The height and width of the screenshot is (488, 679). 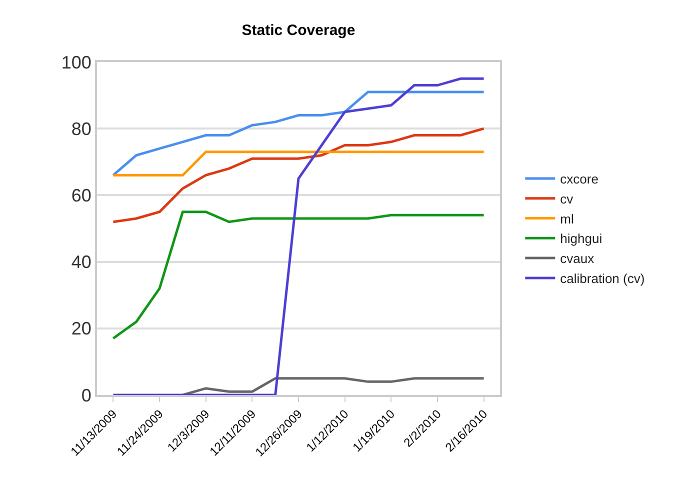 What do you see at coordinates (81, 328) in the screenshot?
I see `y-tick-label: 20` at bounding box center [81, 328].